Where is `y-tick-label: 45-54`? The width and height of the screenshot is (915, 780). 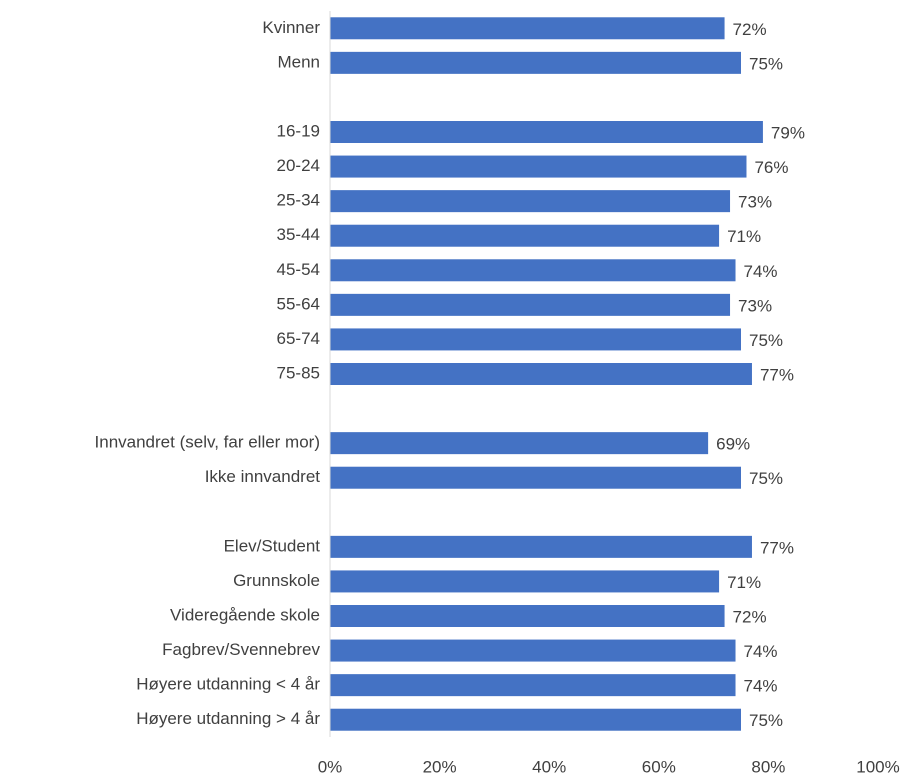 y-tick-label: 45-54 is located at coordinates (298, 269).